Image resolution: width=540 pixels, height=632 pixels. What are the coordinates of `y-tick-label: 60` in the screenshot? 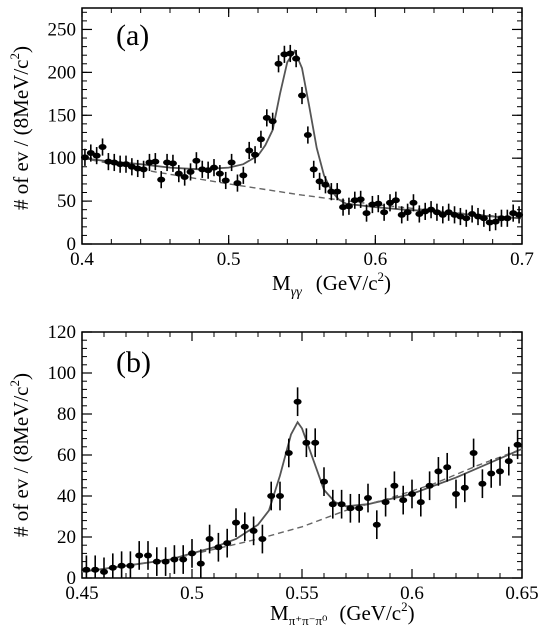 It's located at (66, 455).